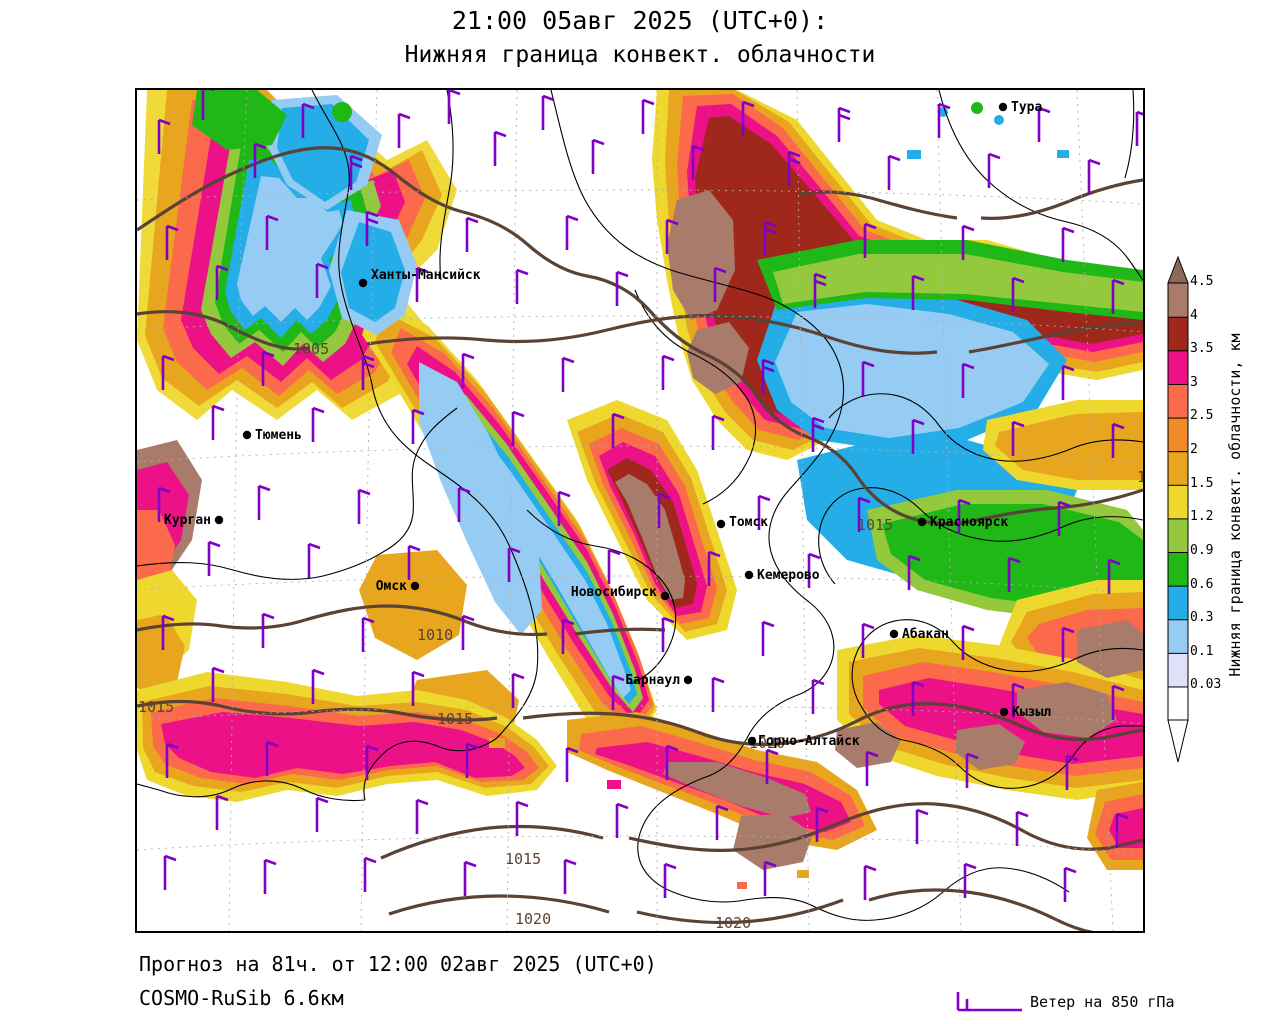  What do you see at coordinates (1202, 281) in the screenshot?
I see `colorbar-tick-label: 4.5` at bounding box center [1202, 281].